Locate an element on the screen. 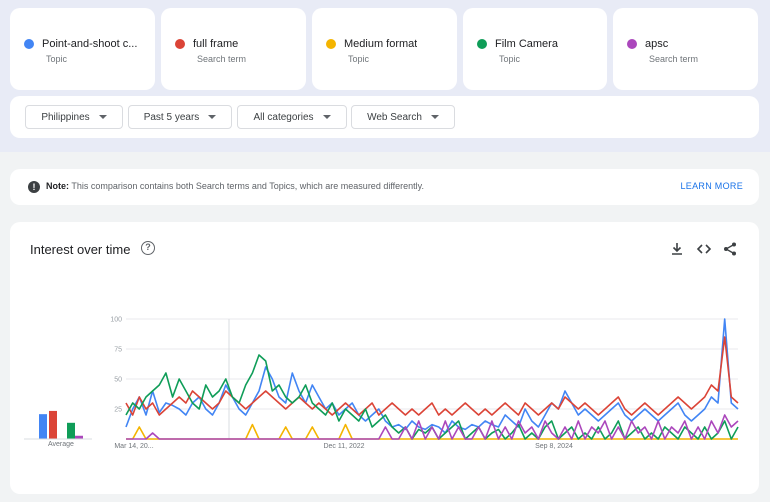 The width and height of the screenshot is (770, 502). term-card-point-and-shoot: Point-and-shoot c... Topic is located at coordinates (82, 49).